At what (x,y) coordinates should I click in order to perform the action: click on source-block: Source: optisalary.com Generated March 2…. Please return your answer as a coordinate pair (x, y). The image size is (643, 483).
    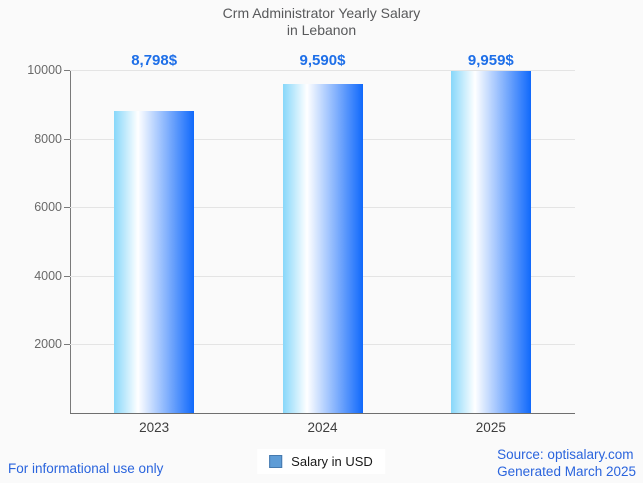
    Looking at the image, I should click on (566, 463).